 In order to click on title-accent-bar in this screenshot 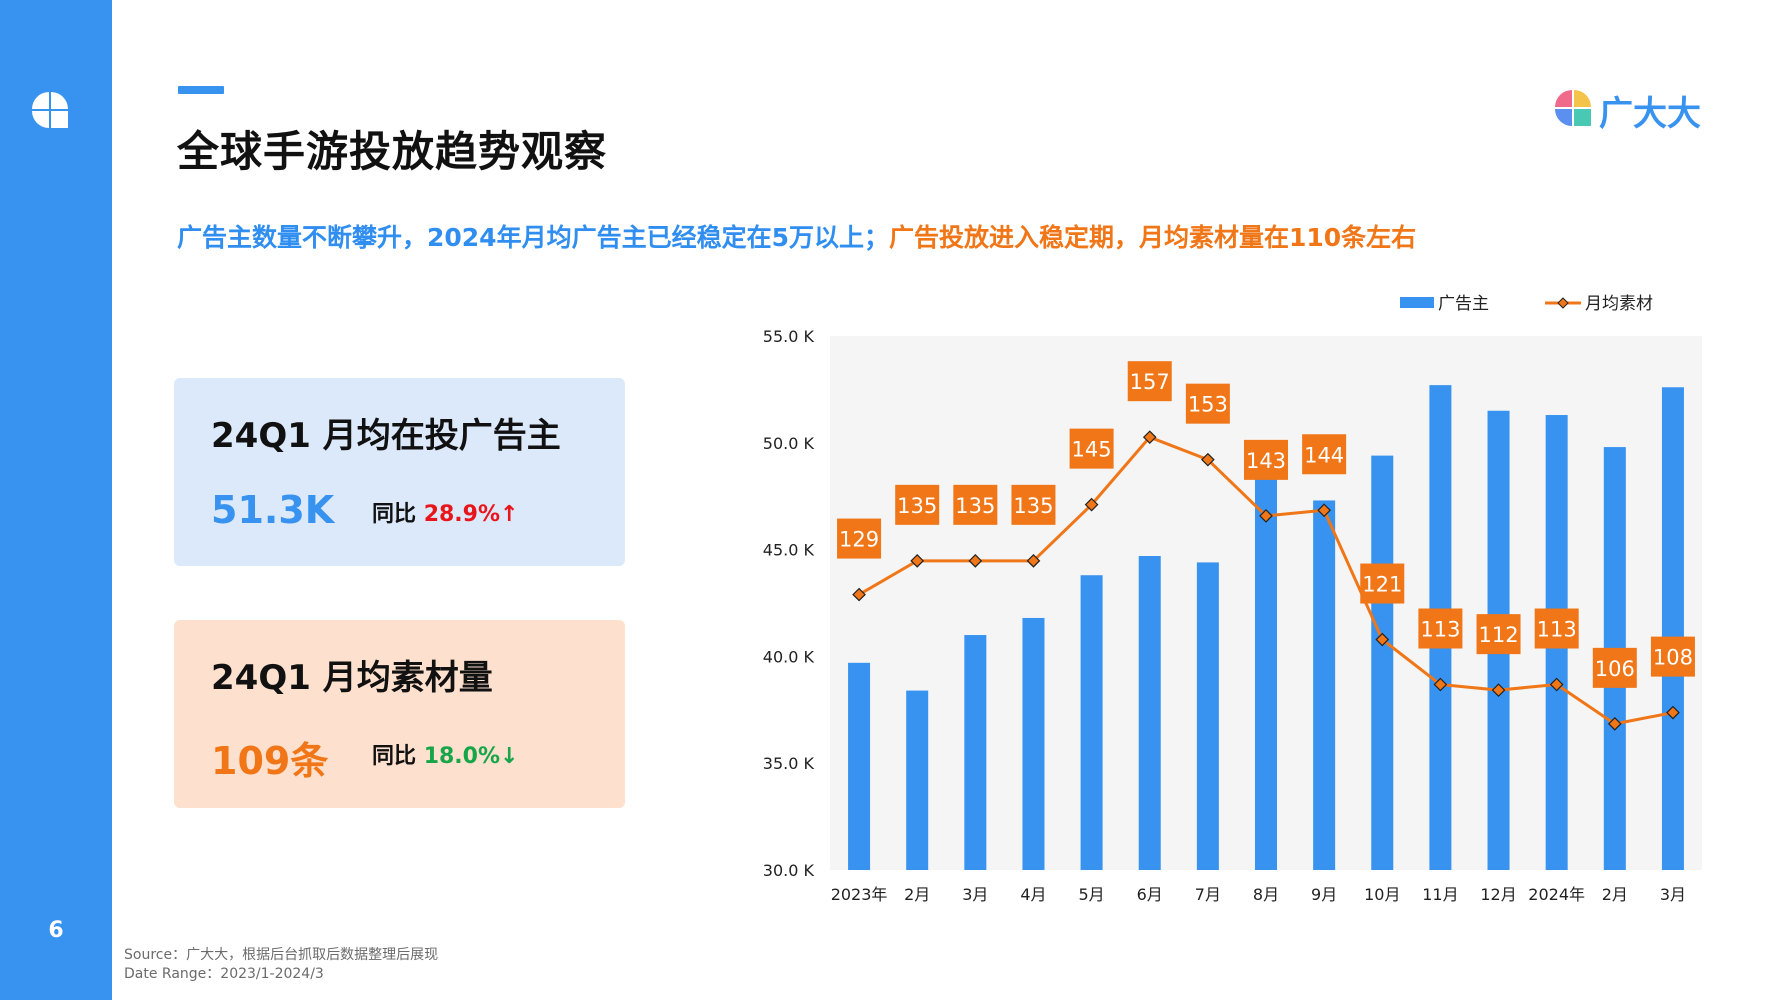, I will do `click(201, 90)`.